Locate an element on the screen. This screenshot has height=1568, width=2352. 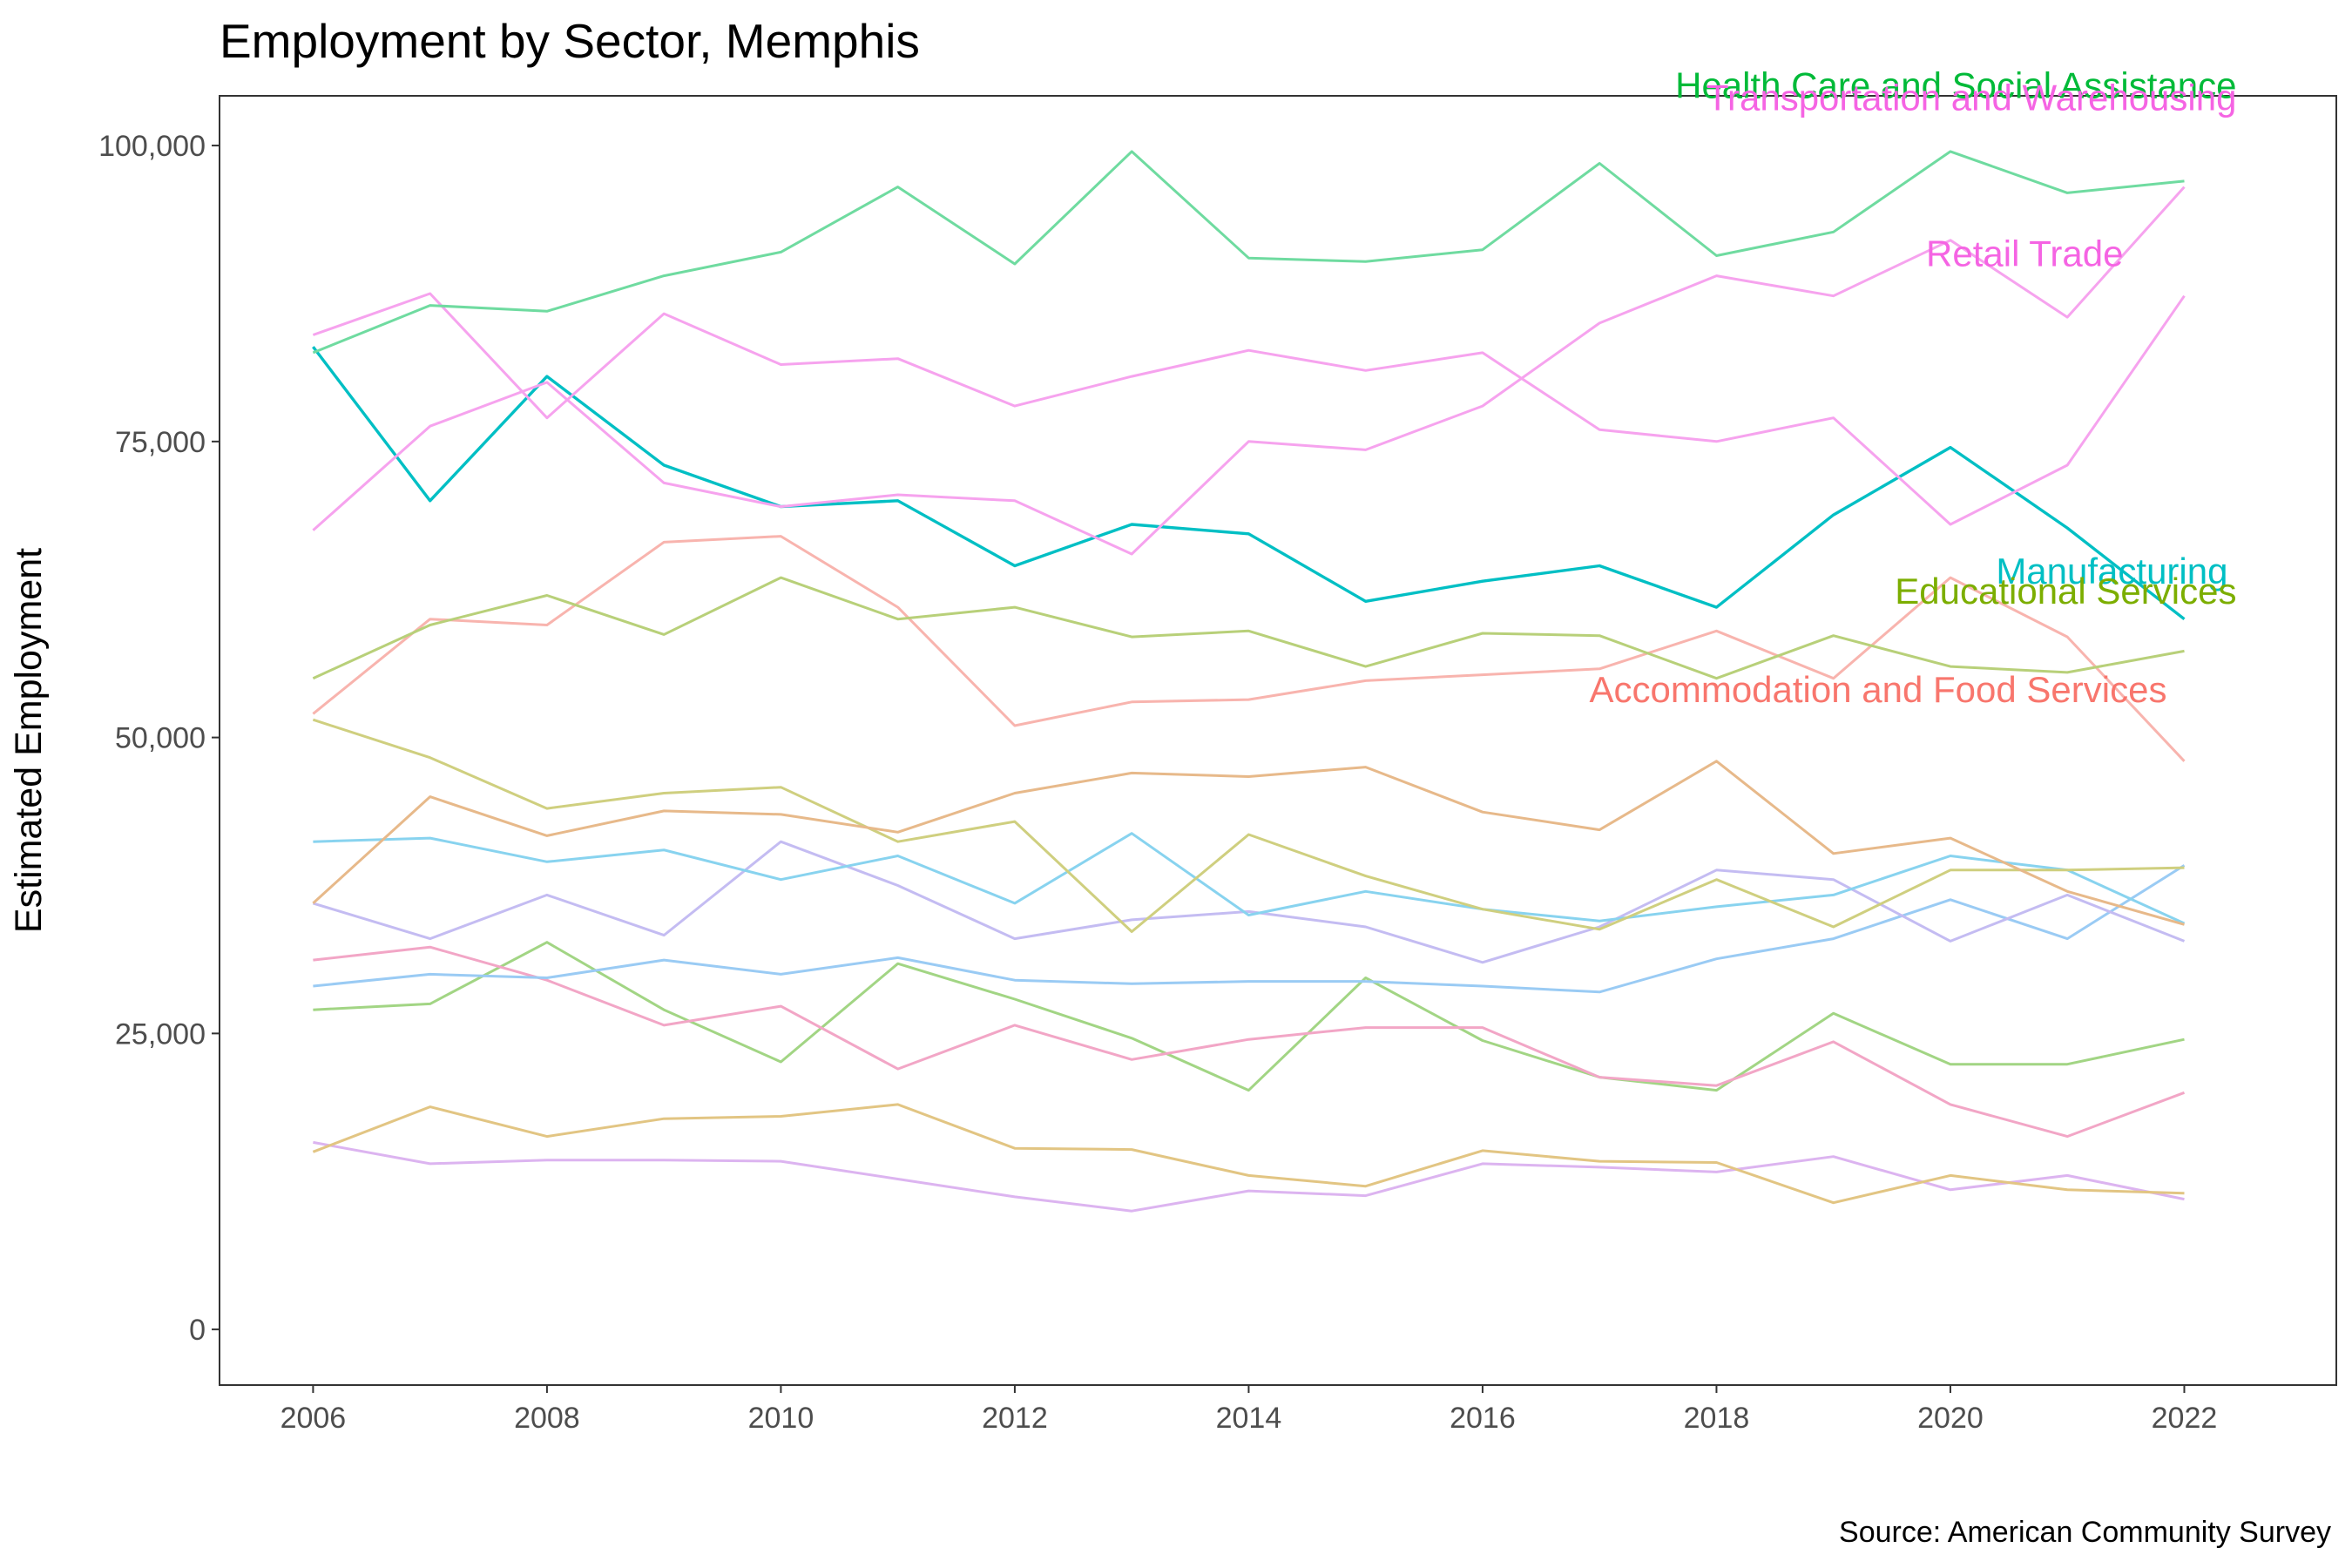
series-line-manufacturing is located at coordinates (1249, 484).